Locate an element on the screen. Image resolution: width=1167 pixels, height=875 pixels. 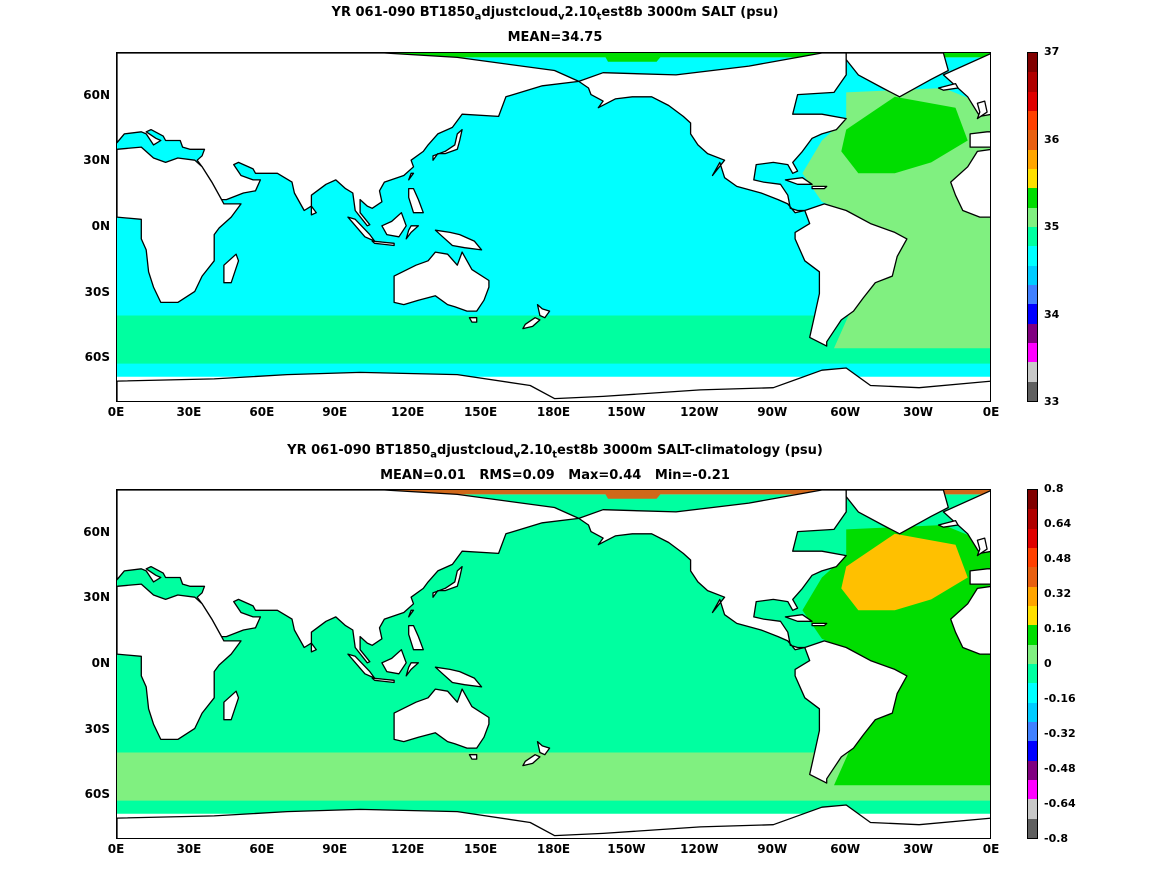
y-tick-label: 60N is located at coordinates (96, 94).